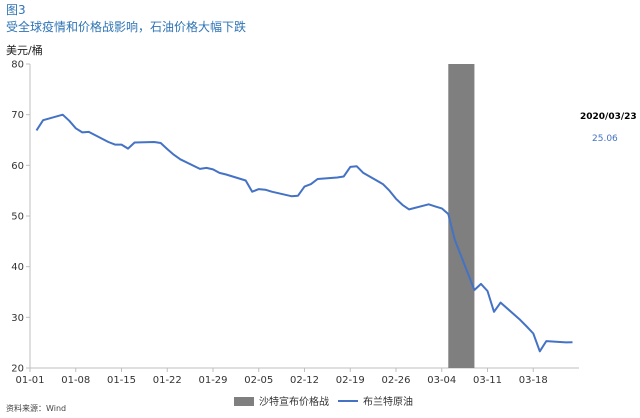 This screenshot has height=418, width=640. Describe the element at coordinates (350, 380) in the screenshot. I see `x-tick-label: 02-19` at that location.